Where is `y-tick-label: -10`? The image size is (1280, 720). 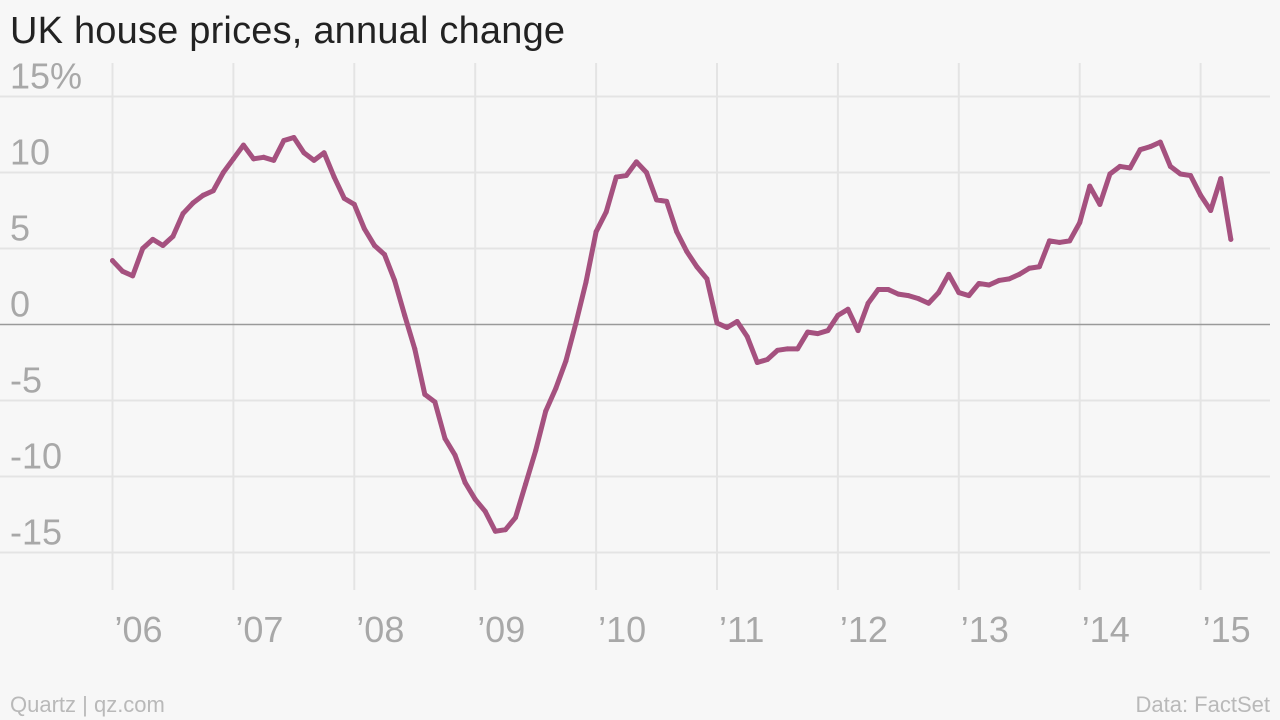
y-tick-label: -10 is located at coordinates (36, 456).